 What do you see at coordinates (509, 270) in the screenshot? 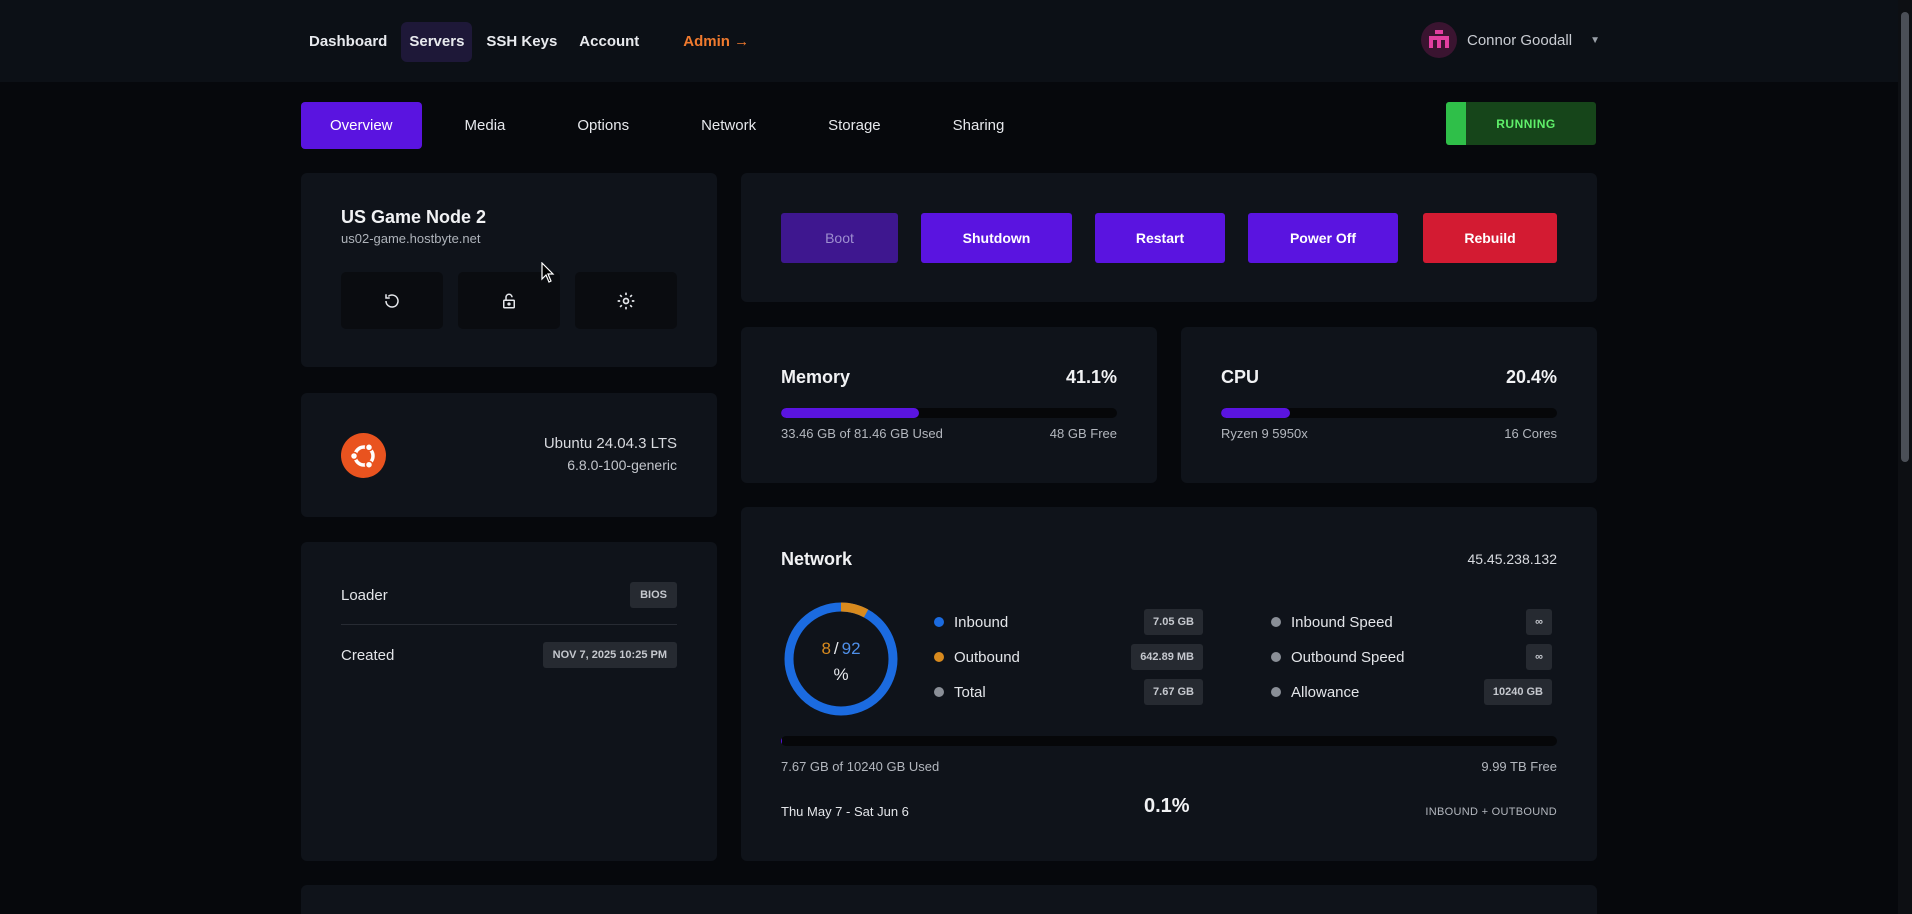
I see `server-card: US Game Node 2 us02-game.hostbyte.net` at bounding box center [509, 270].